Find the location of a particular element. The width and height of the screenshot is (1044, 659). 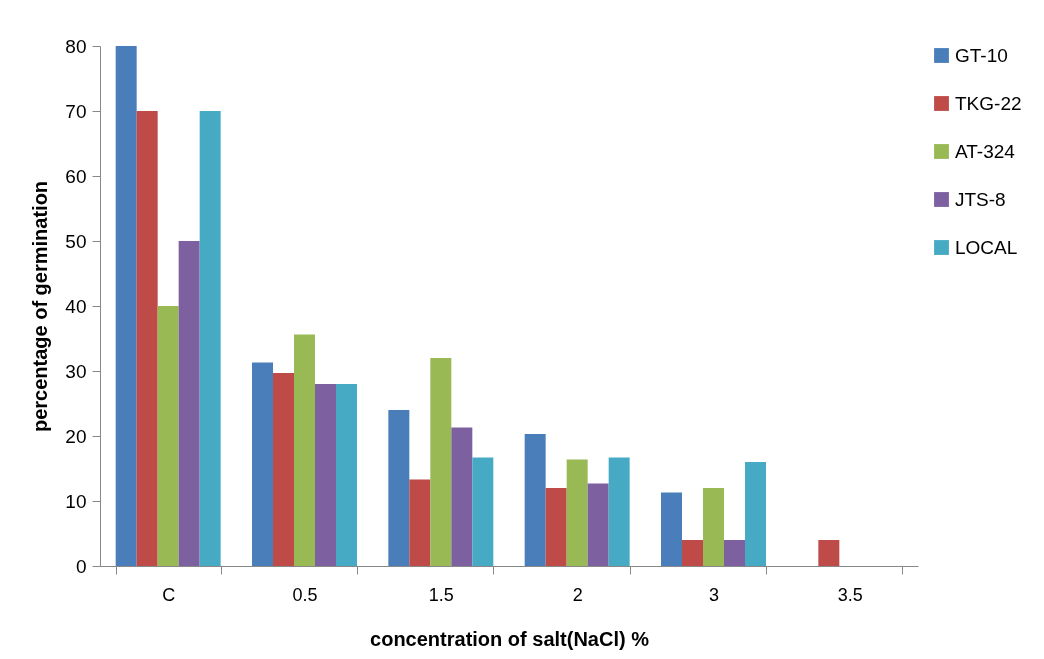

x-tick-label: 2 is located at coordinates (577, 594).